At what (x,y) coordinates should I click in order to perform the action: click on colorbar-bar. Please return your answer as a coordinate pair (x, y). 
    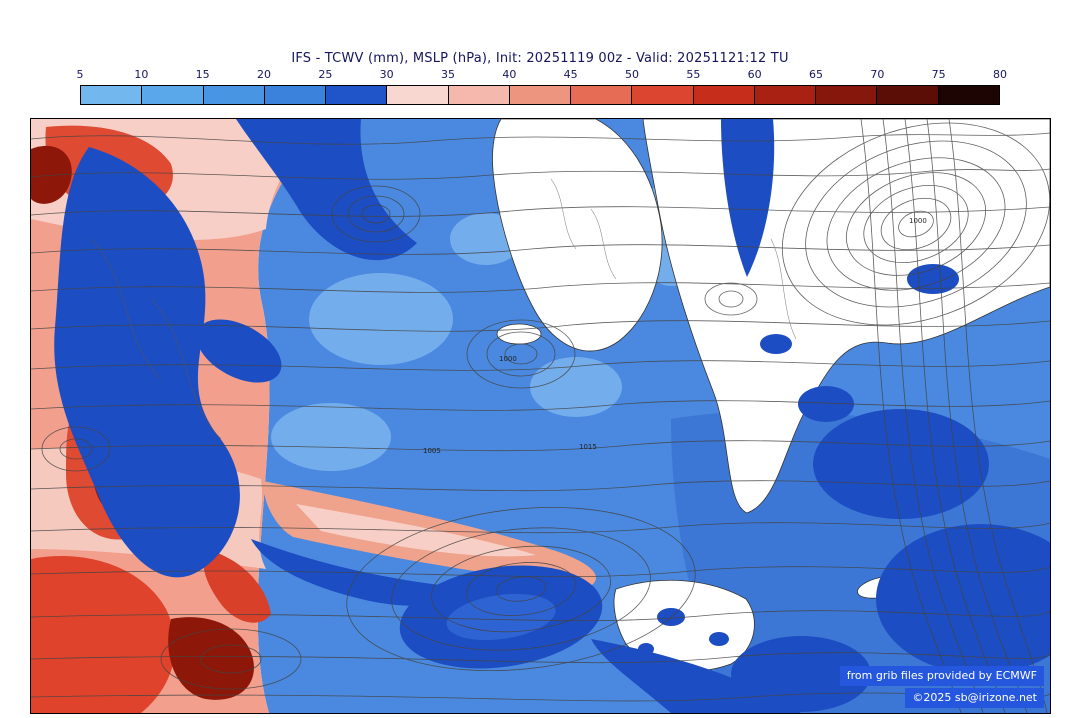
    Looking at the image, I should click on (540, 95).